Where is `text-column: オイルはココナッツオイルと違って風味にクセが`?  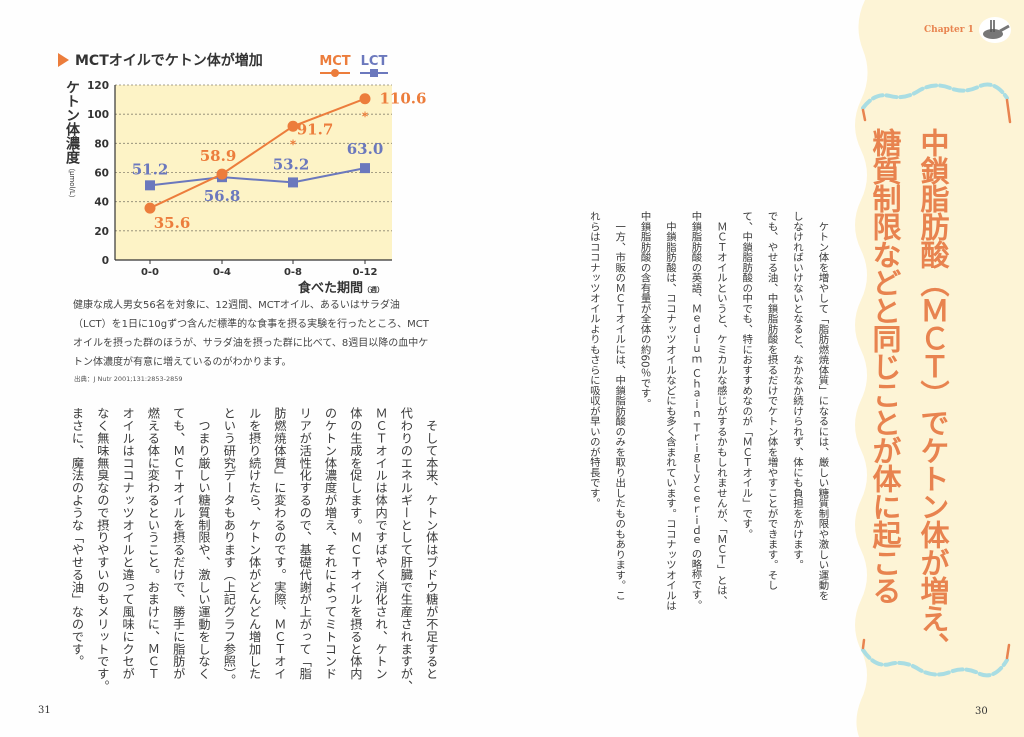
text-column: オイルはココナッツオイルと違って風味にクセが is located at coordinates (127, 543).